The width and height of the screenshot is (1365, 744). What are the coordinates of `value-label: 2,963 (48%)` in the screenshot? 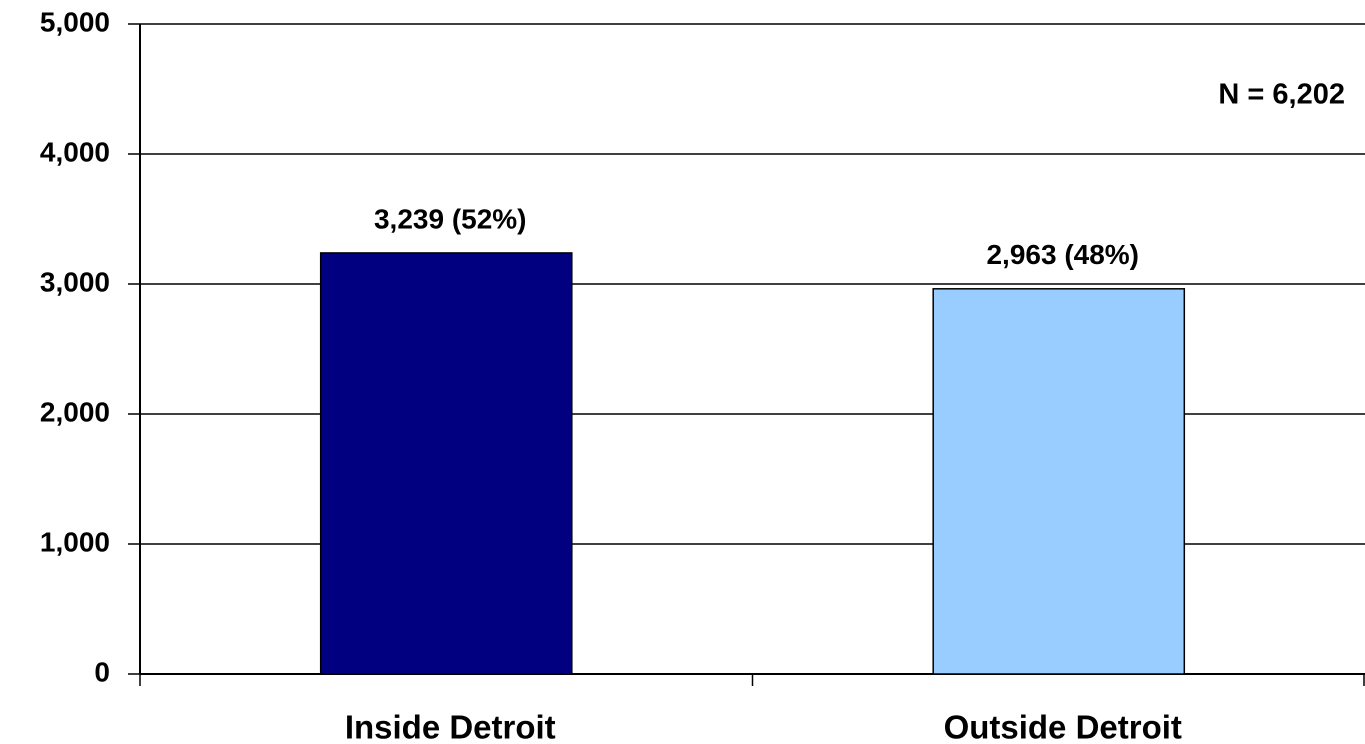 It's located at (1062, 254).